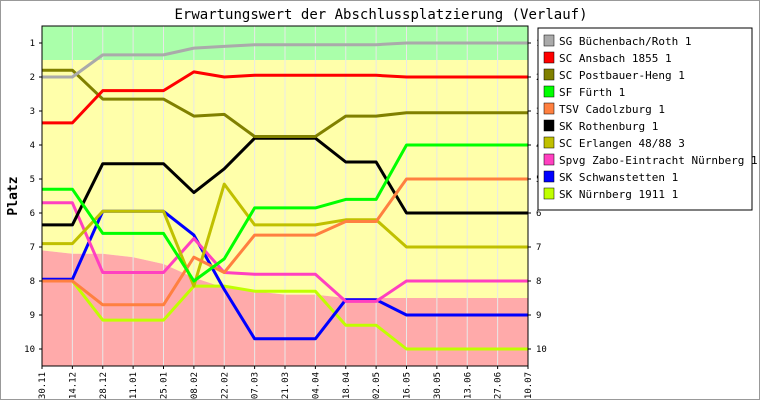 The height and width of the screenshot is (400, 760). What do you see at coordinates (618, 177) in the screenshot?
I see `legend-label: SK Schwanstetten 1` at bounding box center [618, 177].